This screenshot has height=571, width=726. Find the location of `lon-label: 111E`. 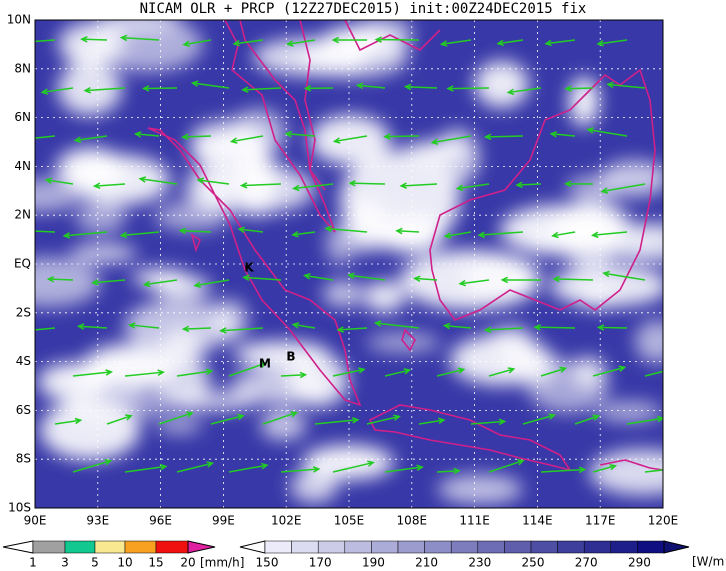

lon-label: 111E is located at coordinates (474, 521).